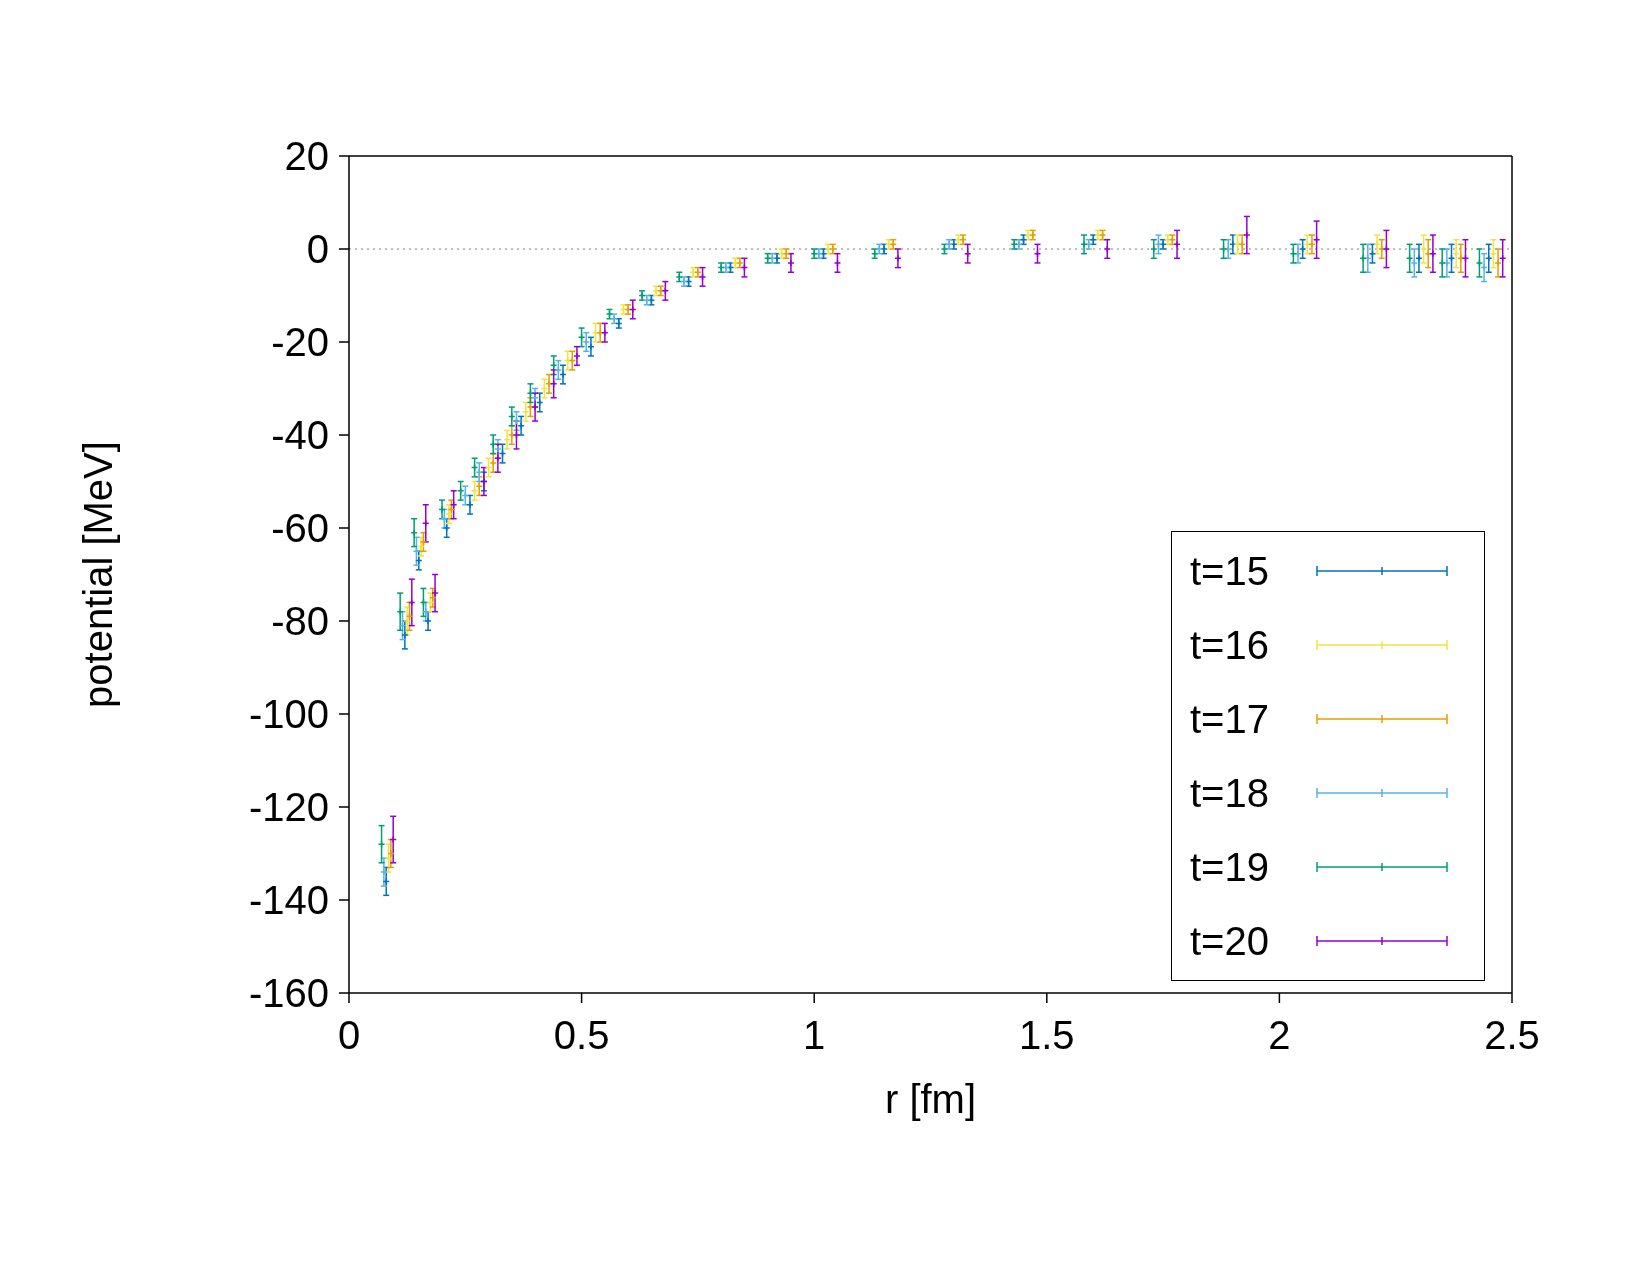 The height and width of the screenshot is (1275, 1650). Describe the element at coordinates (300, 342) in the screenshot. I see `y-tick-label: -20` at that location.